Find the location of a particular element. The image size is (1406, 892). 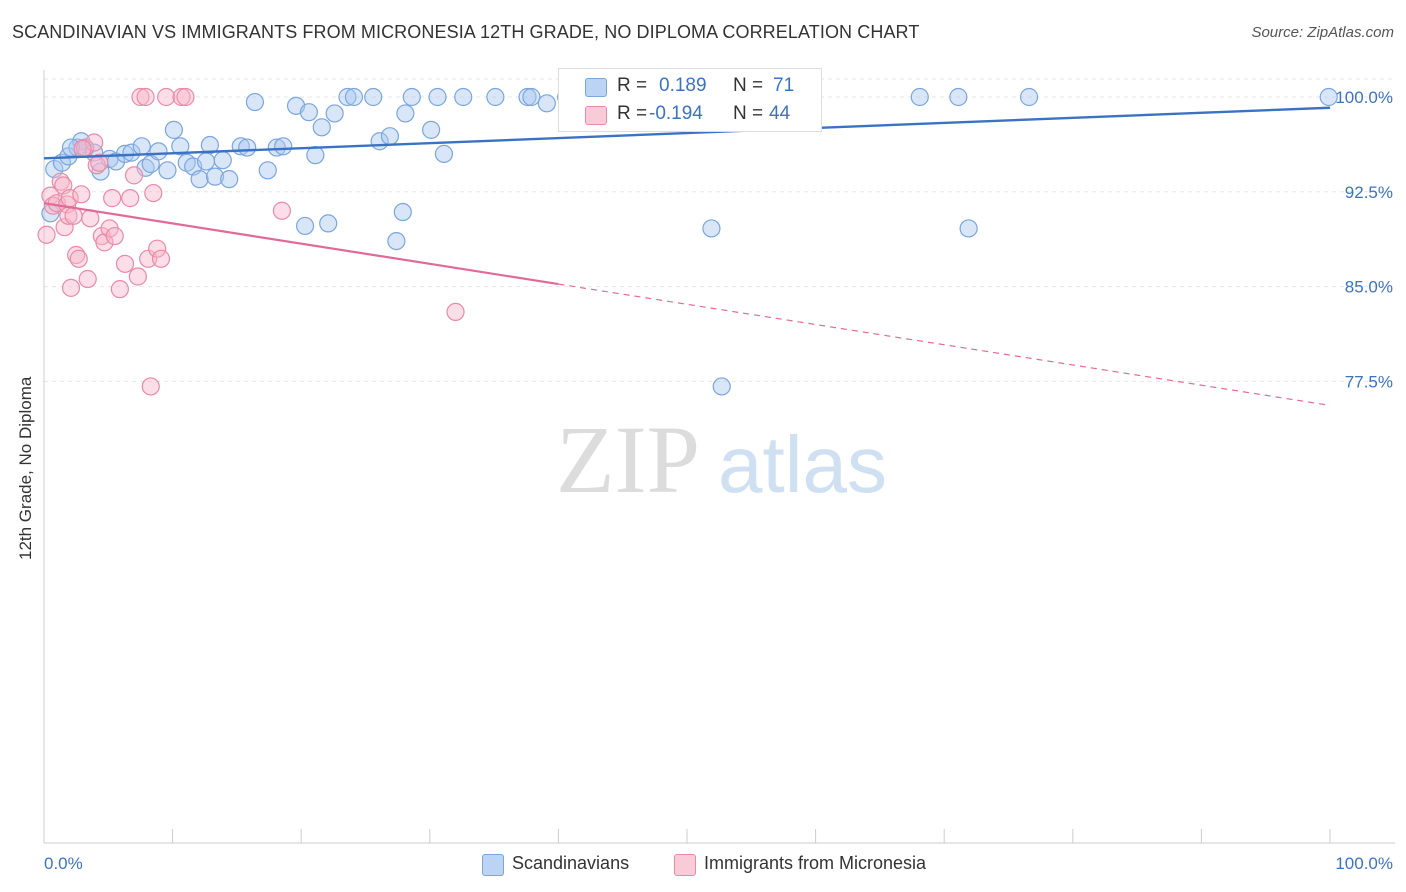

micronesia-trend-line-dashed is located at coordinates (944, 345).